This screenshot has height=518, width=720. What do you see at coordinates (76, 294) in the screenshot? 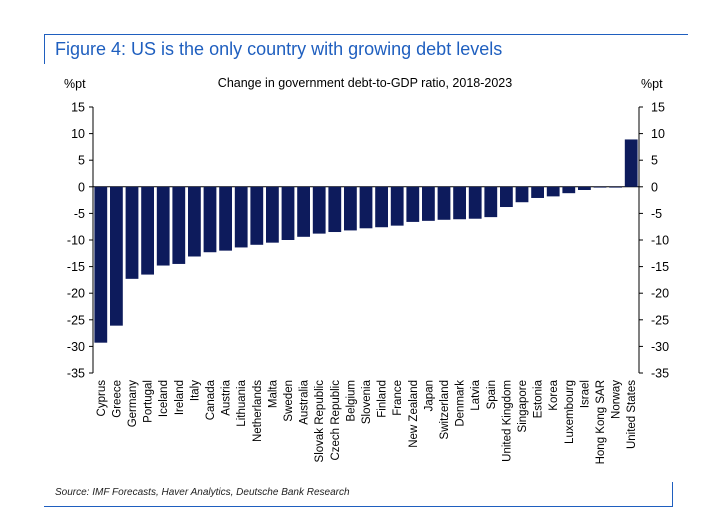
I see `y-tick-label-left: -20` at bounding box center [76, 294].